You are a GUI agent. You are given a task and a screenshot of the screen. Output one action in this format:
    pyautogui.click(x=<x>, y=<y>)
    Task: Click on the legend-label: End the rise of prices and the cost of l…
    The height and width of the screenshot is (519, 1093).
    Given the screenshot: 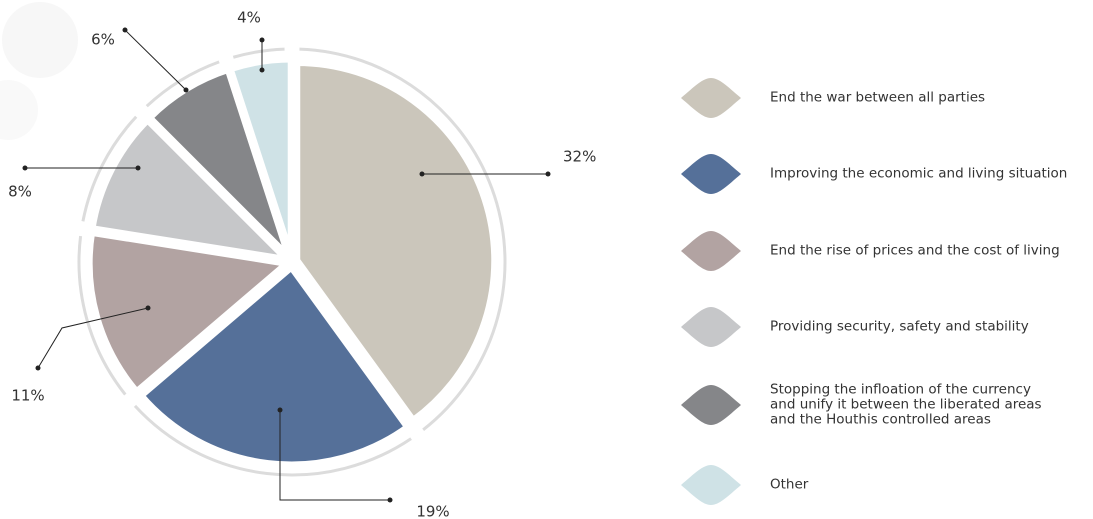 What is the action you would take?
    pyautogui.click(x=915, y=250)
    